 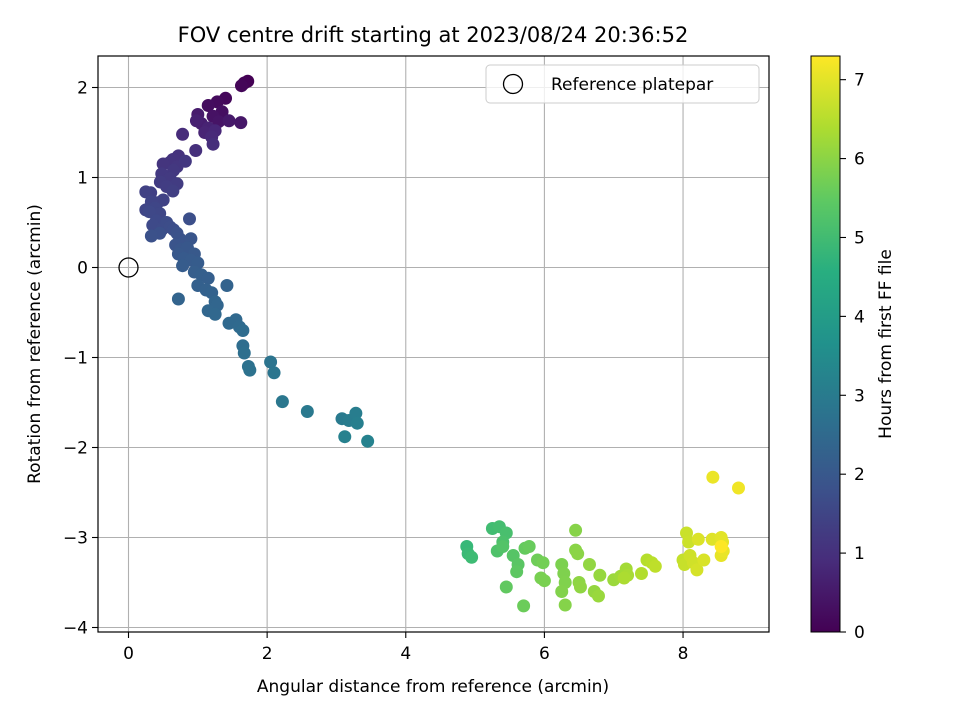 What do you see at coordinates (405, 654) in the screenshot?
I see `x-tick-label: 4` at bounding box center [405, 654].